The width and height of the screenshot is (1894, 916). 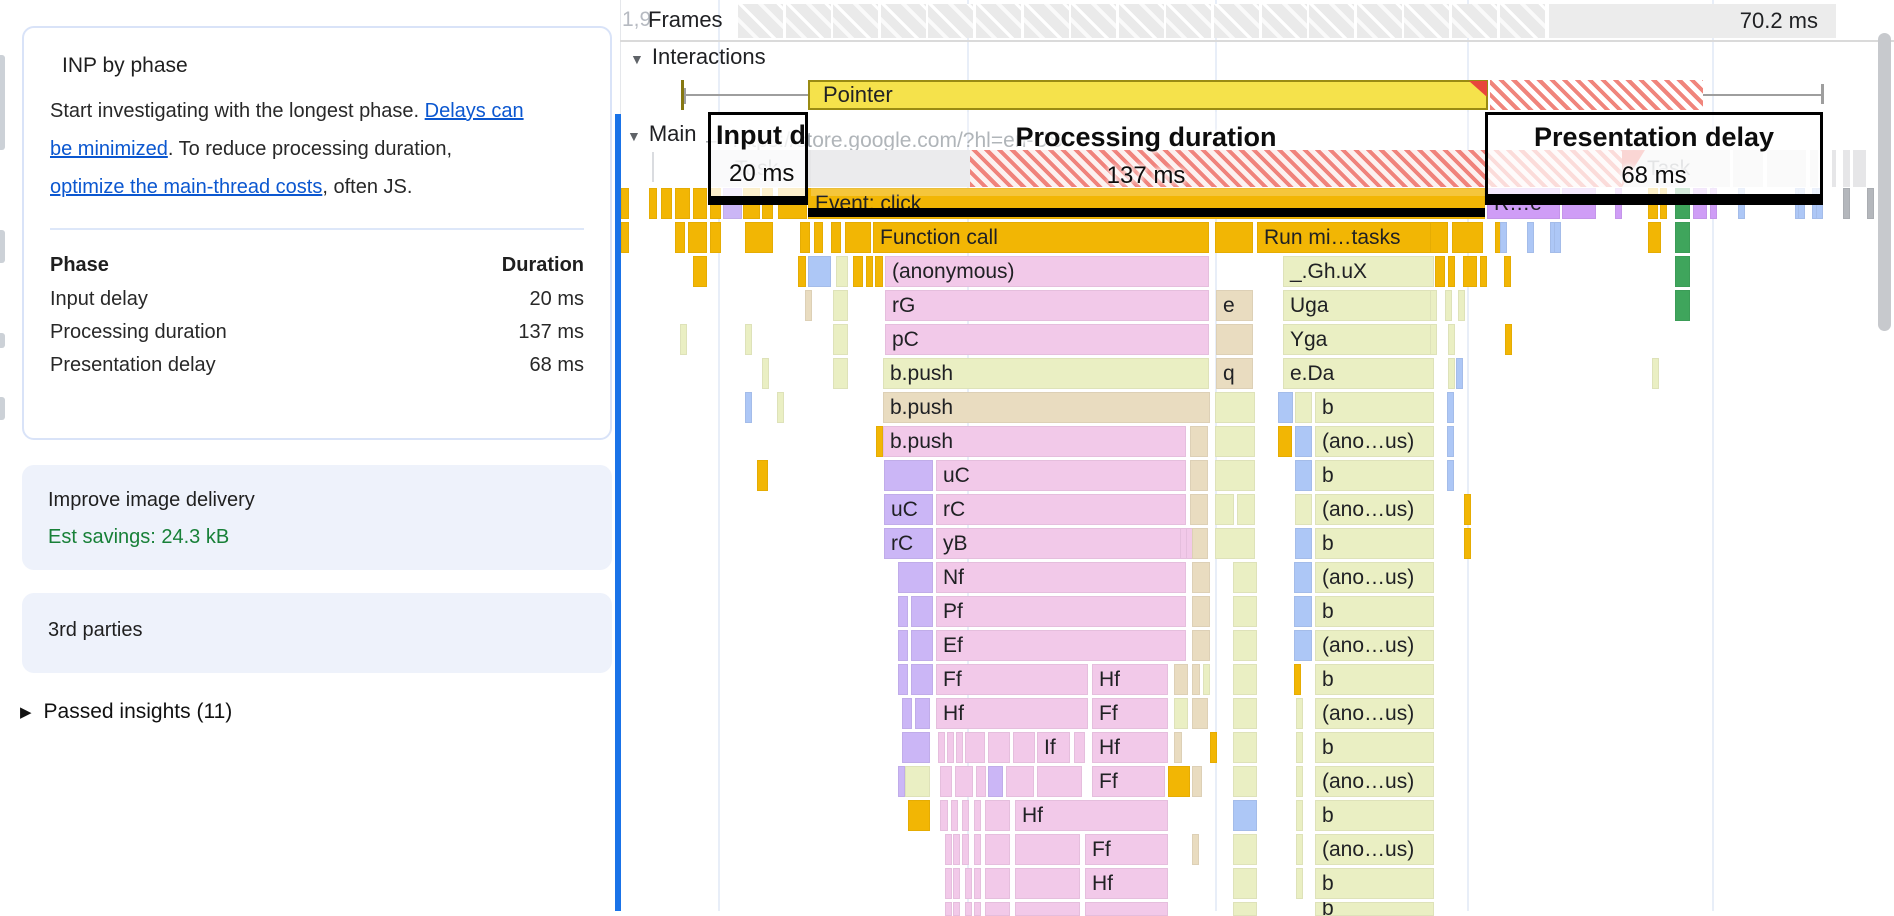 I want to click on optimize-main-thread-link: optimize the main-thread costs, so click(x=186, y=187).